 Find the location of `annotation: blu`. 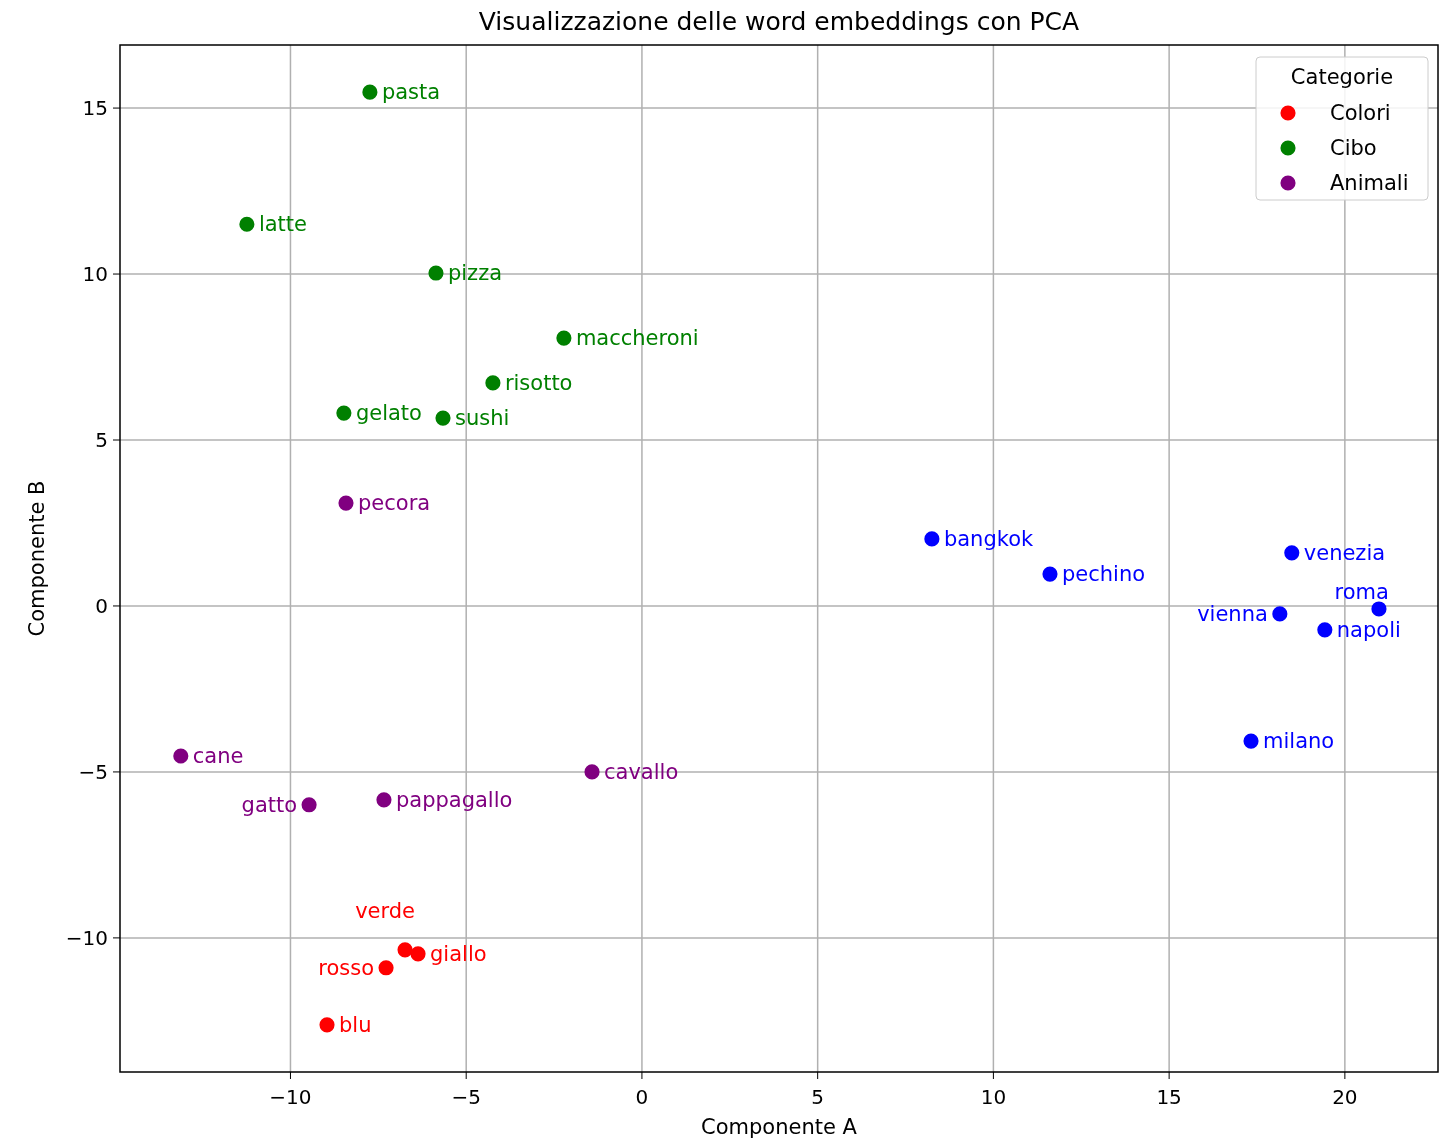

annotation: blu is located at coordinates (355, 1024).